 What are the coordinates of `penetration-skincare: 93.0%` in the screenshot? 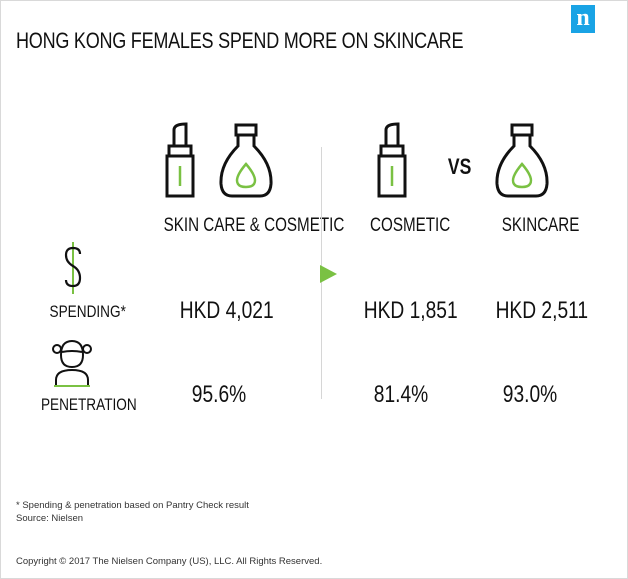 It's located at (530, 394).